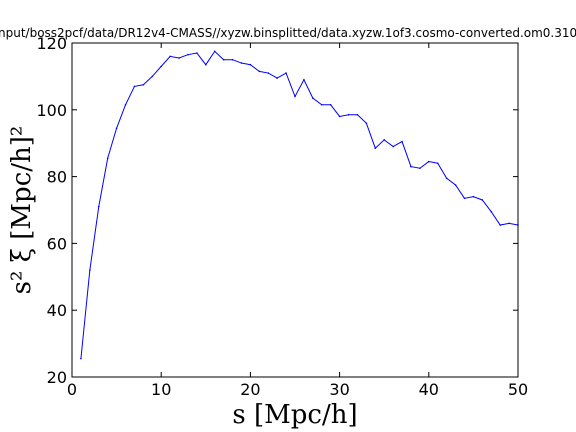  I want to click on y-axis-label: s² ξ [Mpc/h]², so click(22, 210).